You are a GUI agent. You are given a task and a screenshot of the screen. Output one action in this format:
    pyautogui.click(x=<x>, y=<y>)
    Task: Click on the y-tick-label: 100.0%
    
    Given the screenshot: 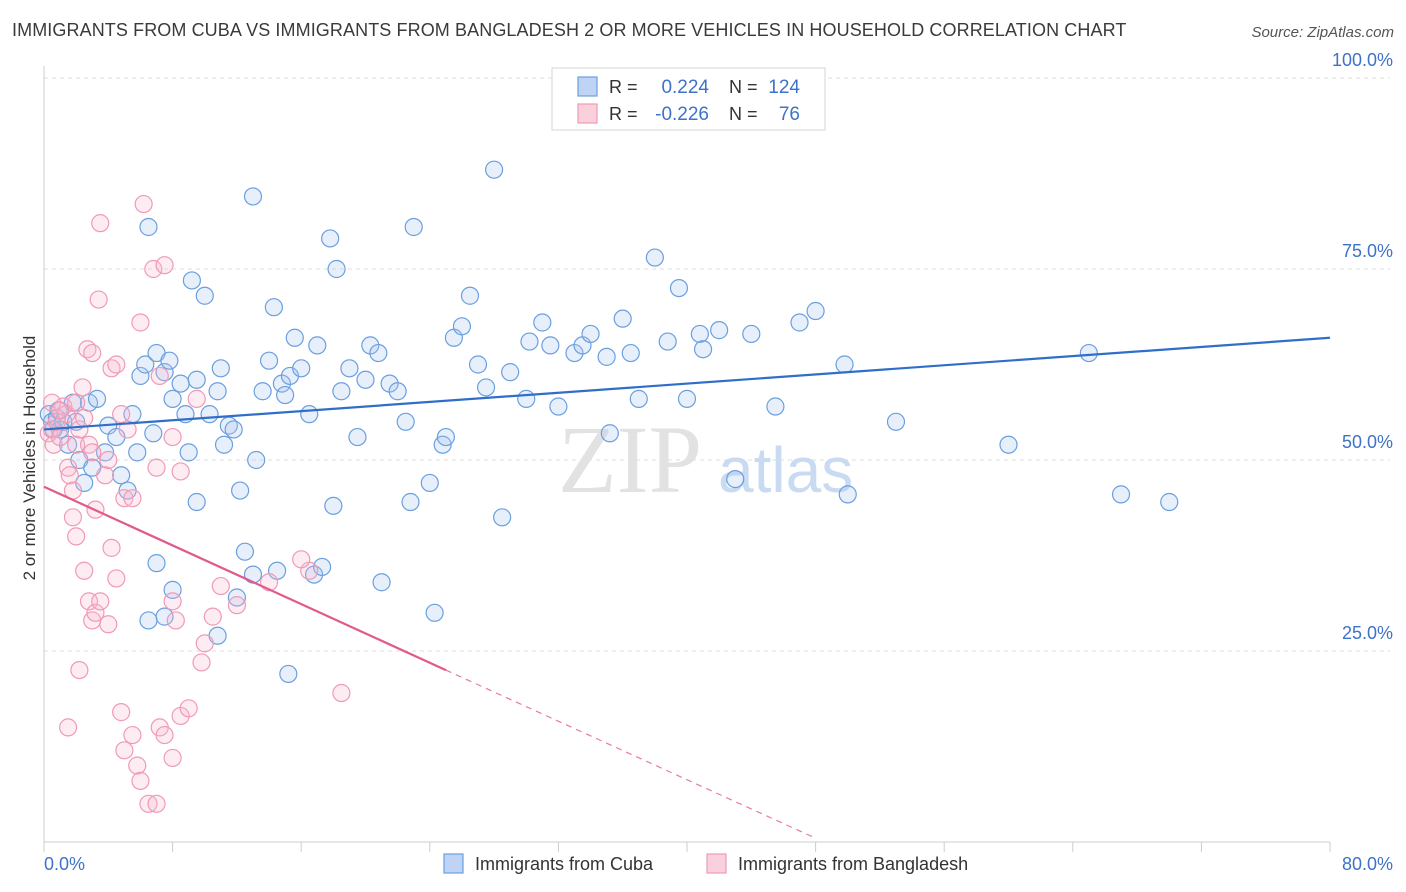 What is the action you would take?
    pyautogui.click(x=1362, y=60)
    